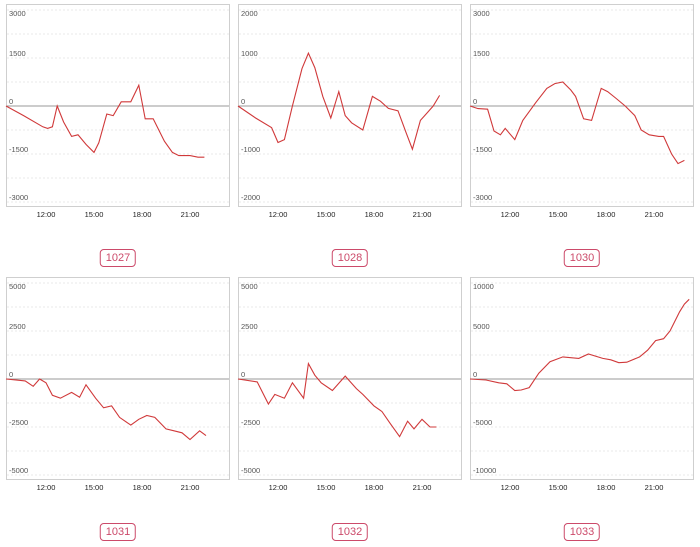  I want to click on chart-id-badge-1033: 1033, so click(582, 532).